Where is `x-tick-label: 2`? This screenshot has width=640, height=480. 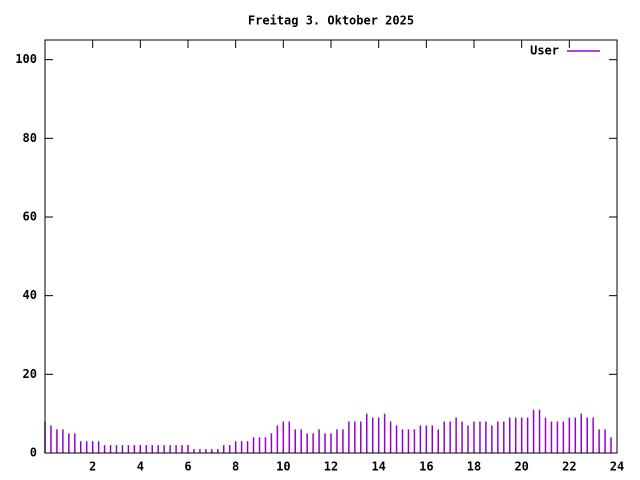
x-tick-label: 2 is located at coordinates (92, 467).